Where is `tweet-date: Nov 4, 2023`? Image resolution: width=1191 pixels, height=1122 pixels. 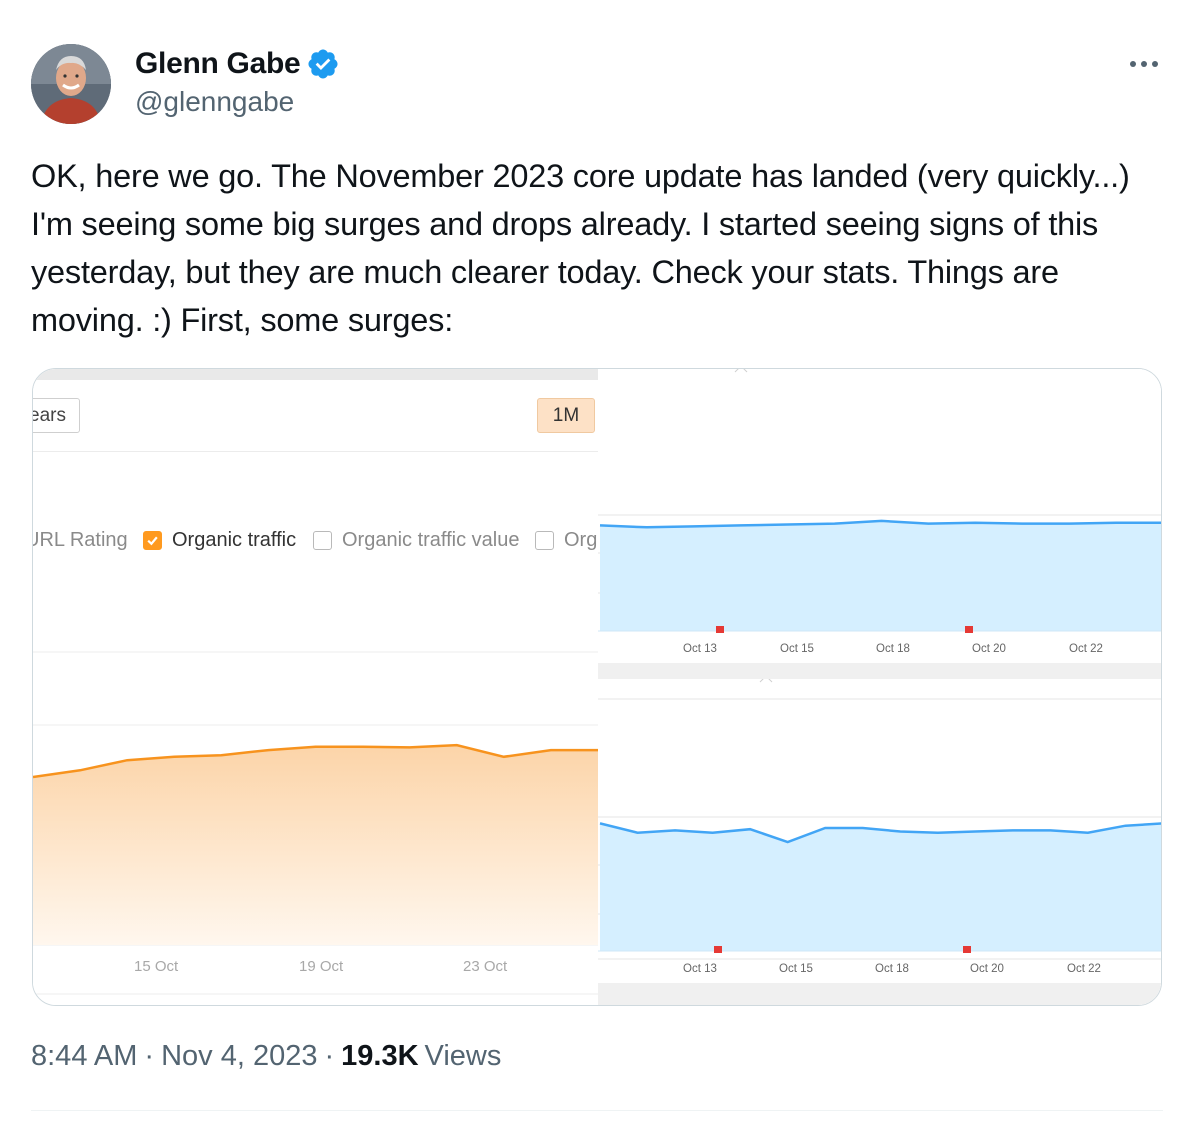
tweet-date: Nov 4, 2023 is located at coordinates (239, 1056).